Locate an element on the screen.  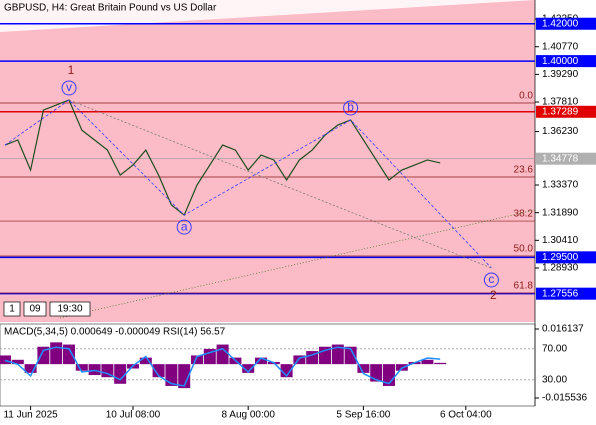
fib-label: 23.6 is located at coordinates (524, 170).